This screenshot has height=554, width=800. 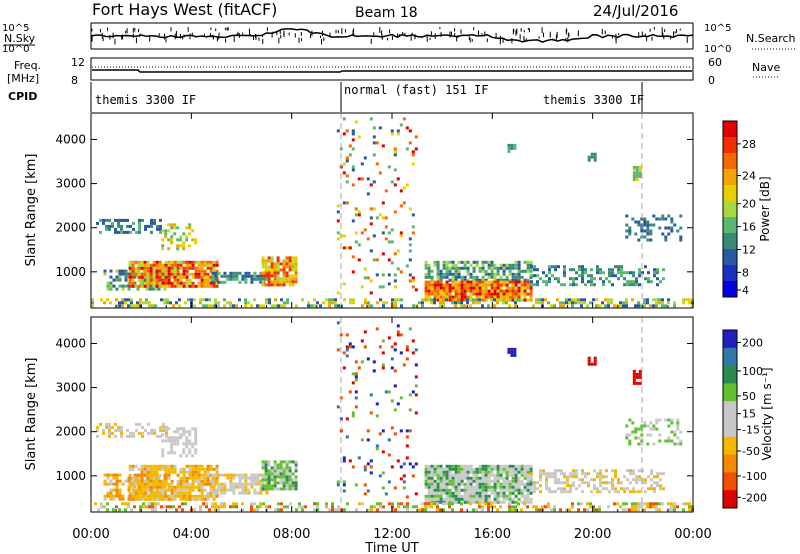 I want to click on freq-label: Freq., so click(x=27, y=65).